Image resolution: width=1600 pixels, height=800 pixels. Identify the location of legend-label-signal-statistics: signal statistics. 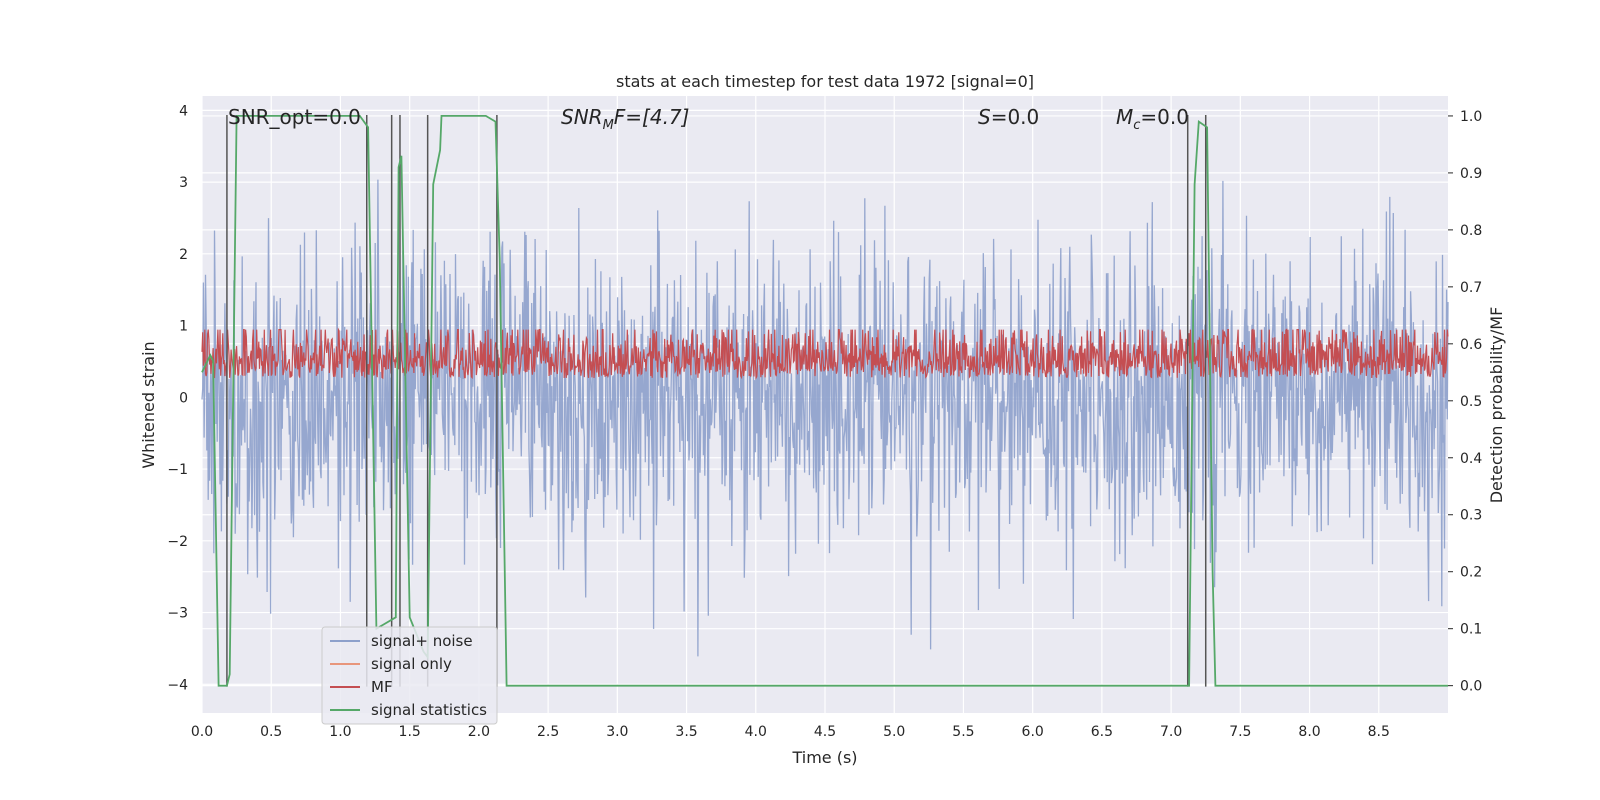
(429, 710).